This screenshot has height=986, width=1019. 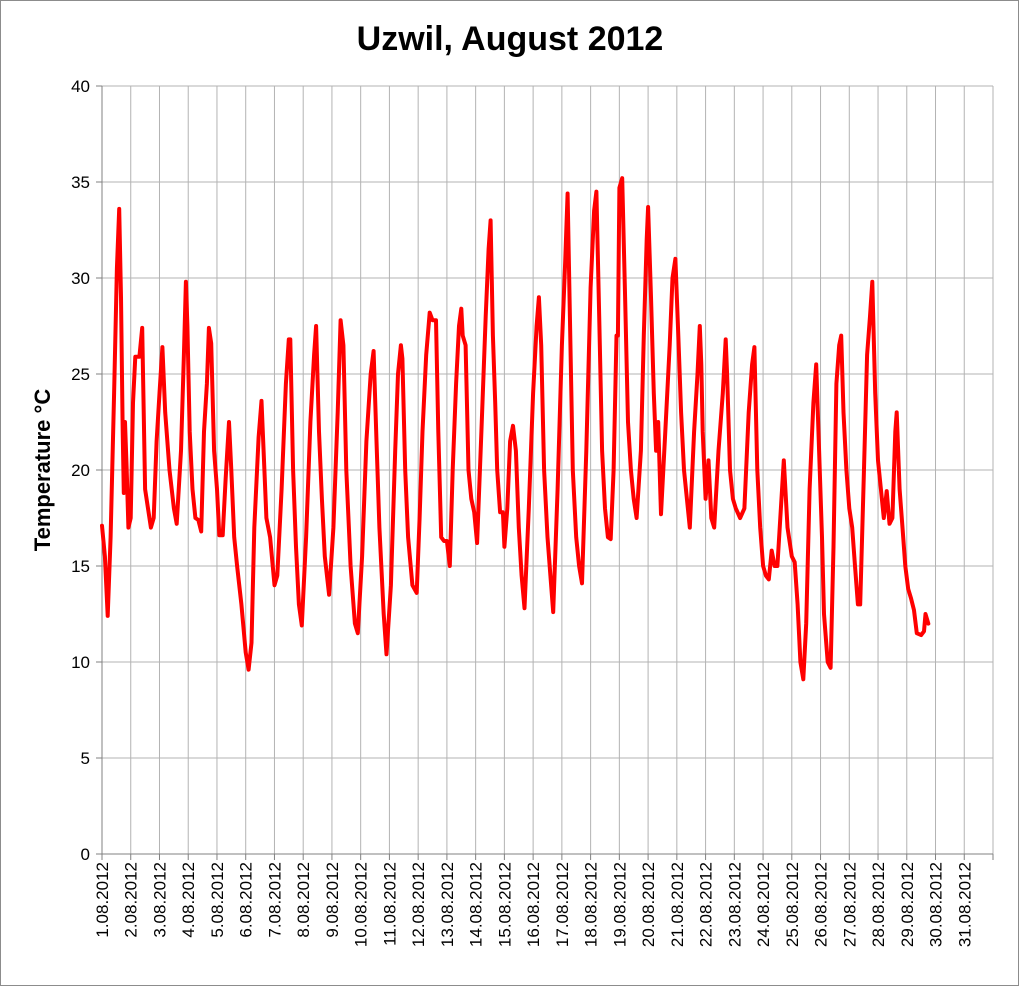 What do you see at coordinates (936, 904) in the screenshot?
I see `x-tick-label: 30.08.2012` at bounding box center [936, 904].